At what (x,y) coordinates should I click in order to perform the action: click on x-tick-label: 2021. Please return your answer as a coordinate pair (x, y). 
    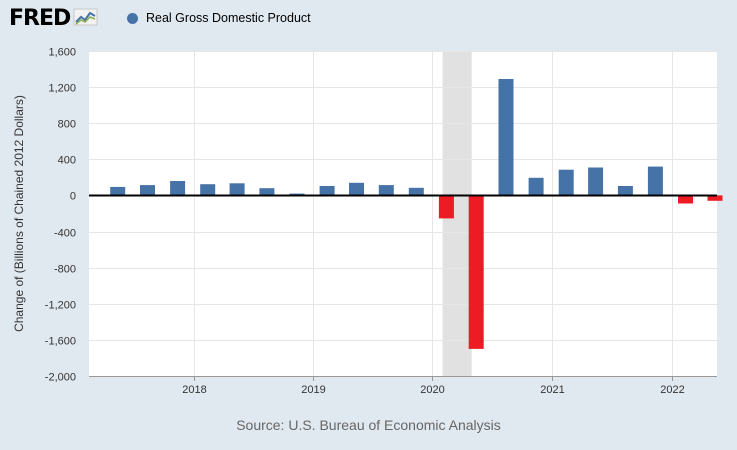
    Looking at the image, I should click on (552, 390).